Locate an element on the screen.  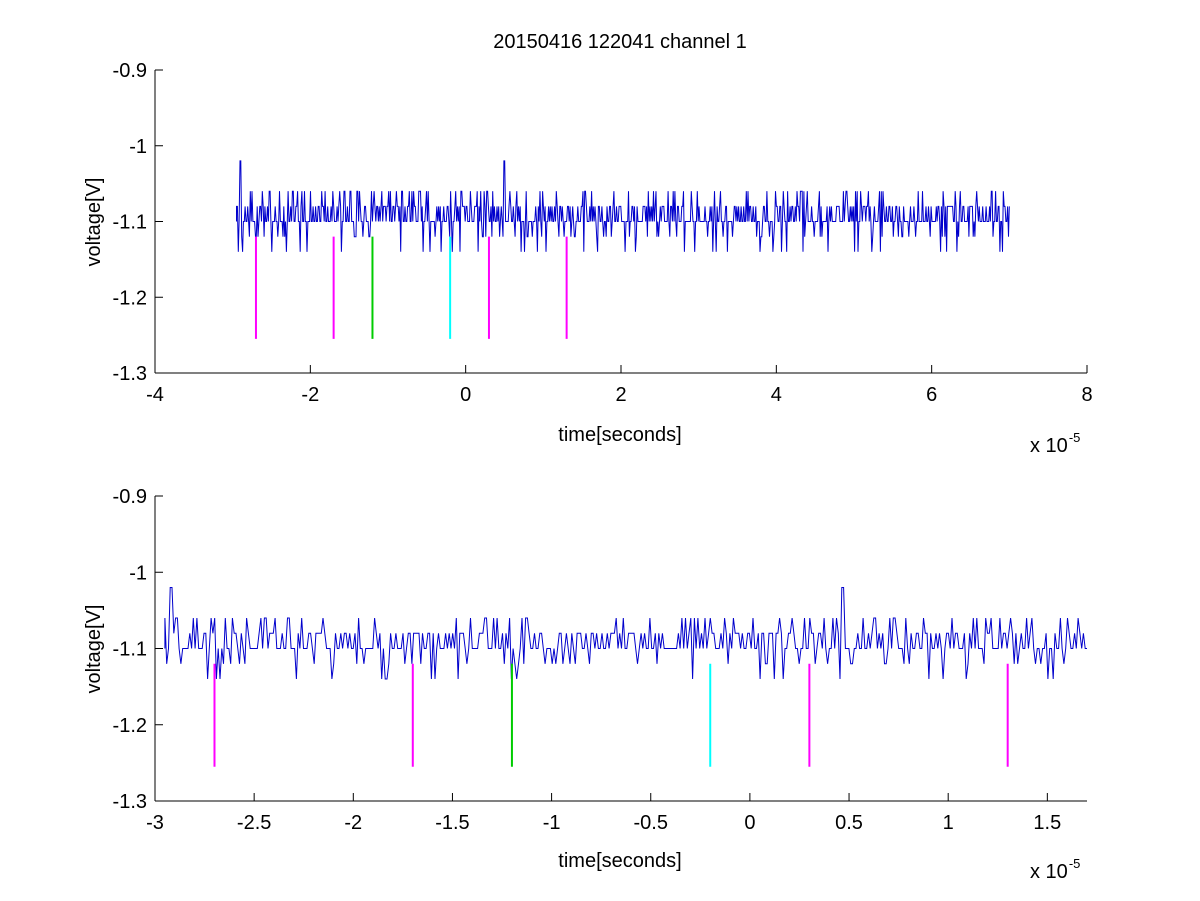
x-ticks: -3 -2.5 -2 -1.5 -1 -0.5 0 0.5 1 1.5 is located at coordinates (603, 813).